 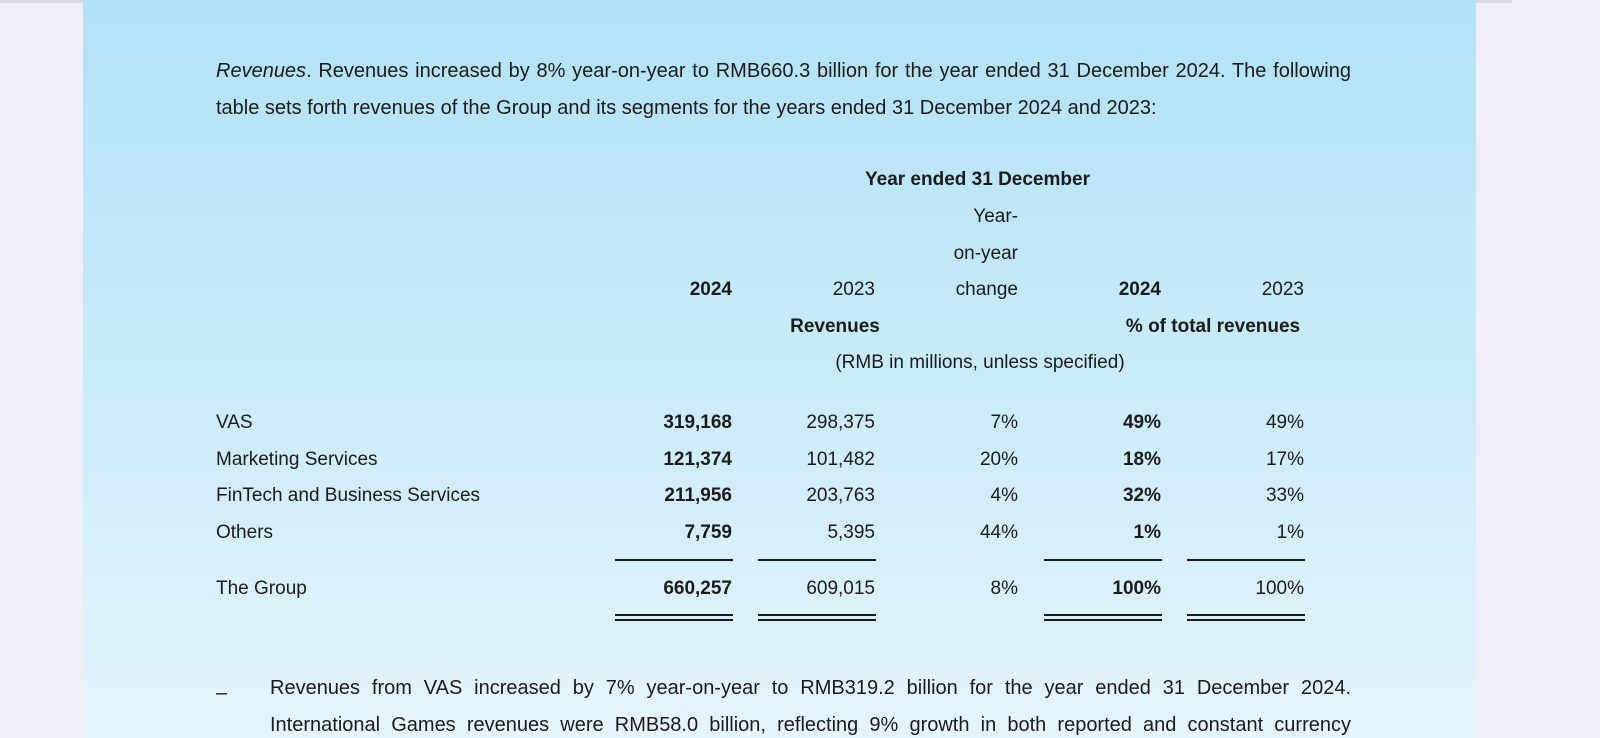 What do you see at coordinates (977, 179) in the screenshot?
I see `header-year-ended: Year ended 31 December` at bounding box center [977, 179].